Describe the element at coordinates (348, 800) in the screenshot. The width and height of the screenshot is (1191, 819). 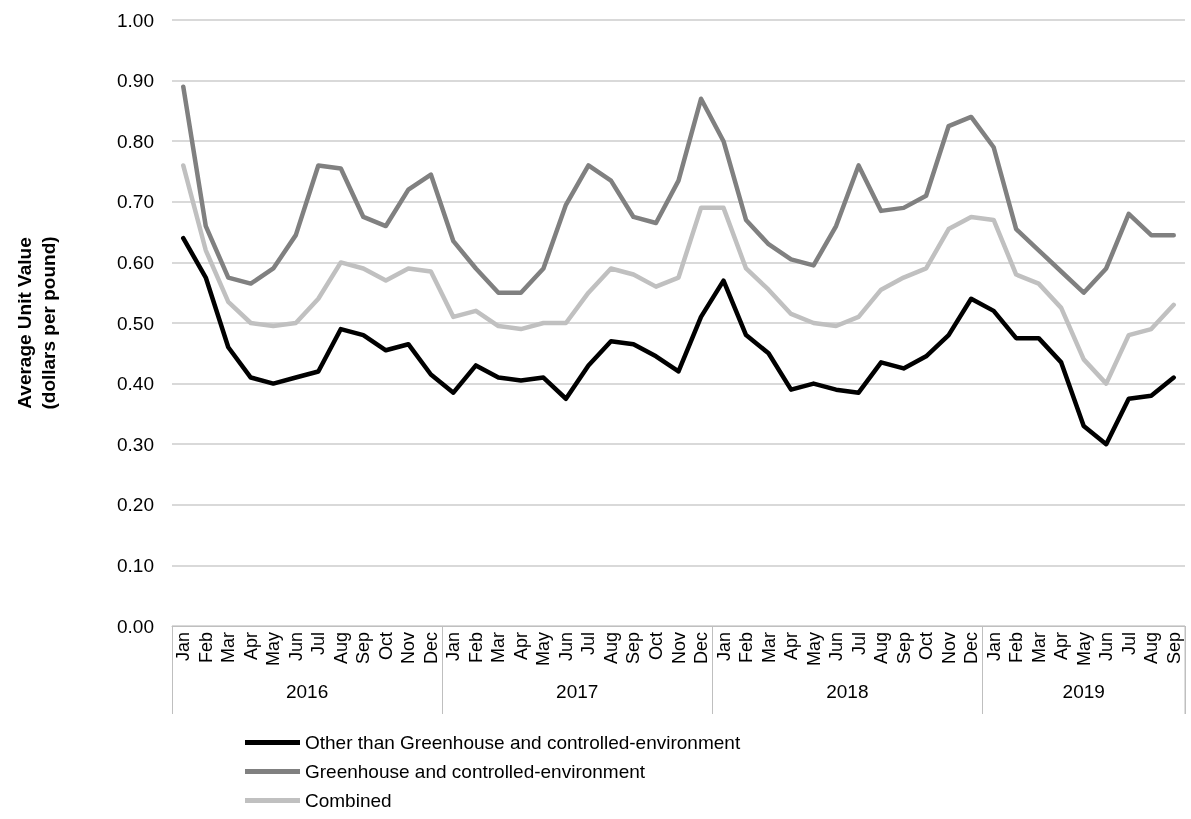
I see `legend-label: Combined` at that location.